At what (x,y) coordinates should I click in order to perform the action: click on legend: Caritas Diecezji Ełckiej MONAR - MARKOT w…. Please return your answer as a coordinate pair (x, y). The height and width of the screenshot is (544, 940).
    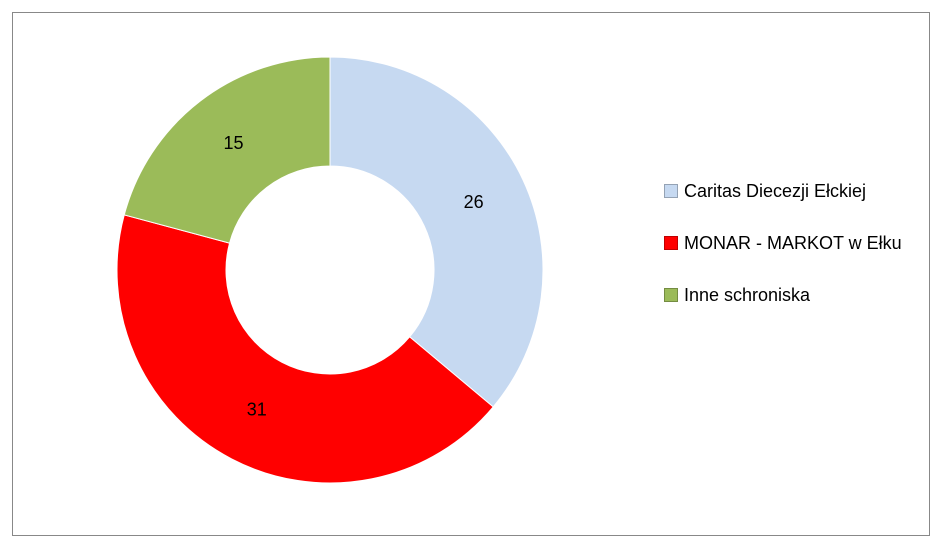
    Looking at the image, I should click on (794, 254).